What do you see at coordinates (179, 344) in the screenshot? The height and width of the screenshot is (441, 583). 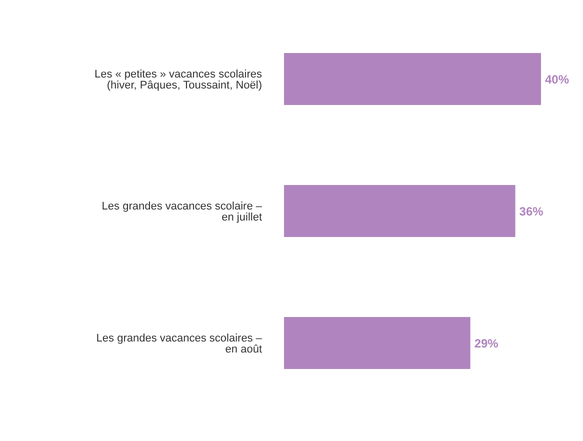 I see `y-tick-label: Les grandes vacances scolaires – en août` at bounding box center [179, 344].